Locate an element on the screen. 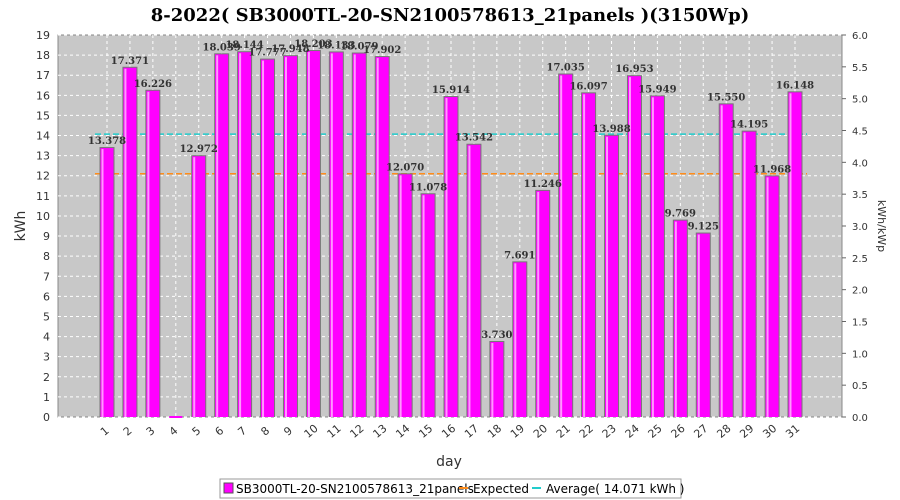  y-tick-label: 6 is located at coordinates (46, 296).